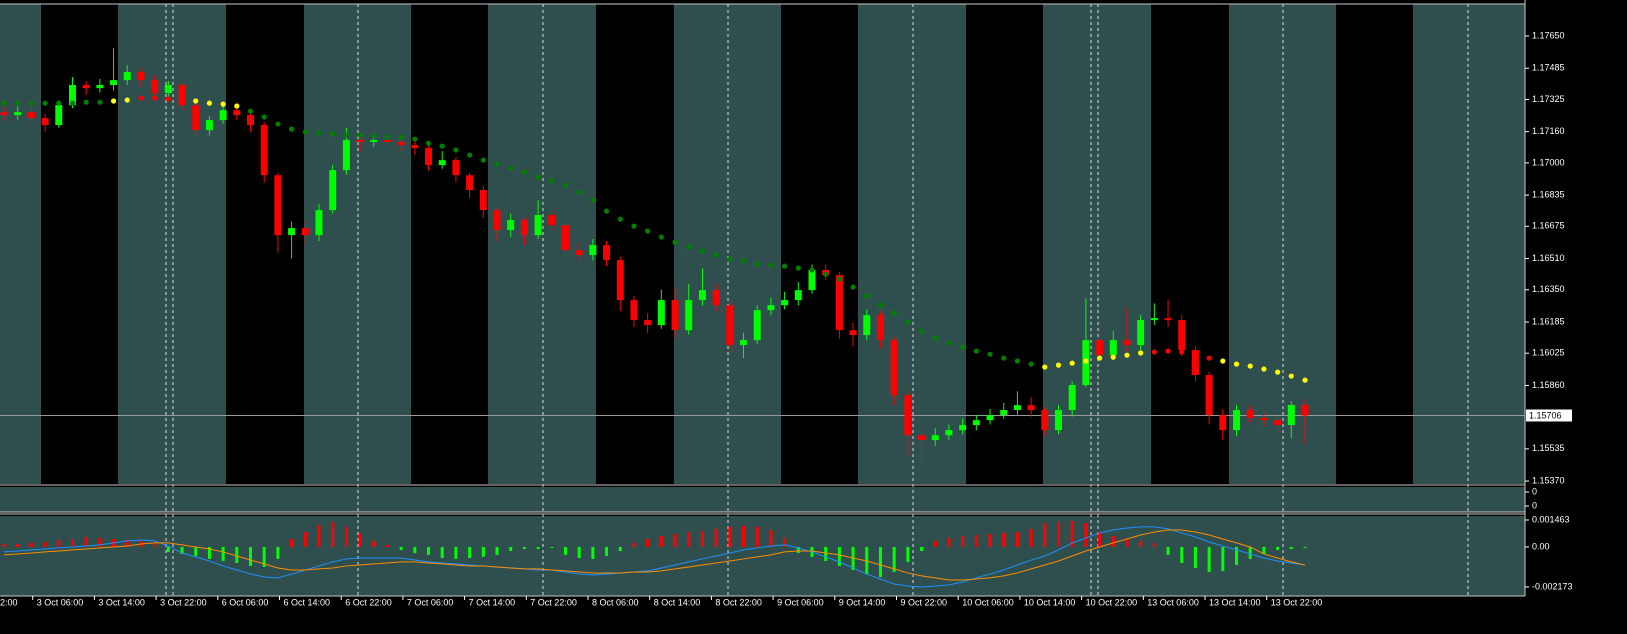  Describe the element at coordinates (1545, 415) in the screenshot. I see `current-price-label: 1.15706` at that location.